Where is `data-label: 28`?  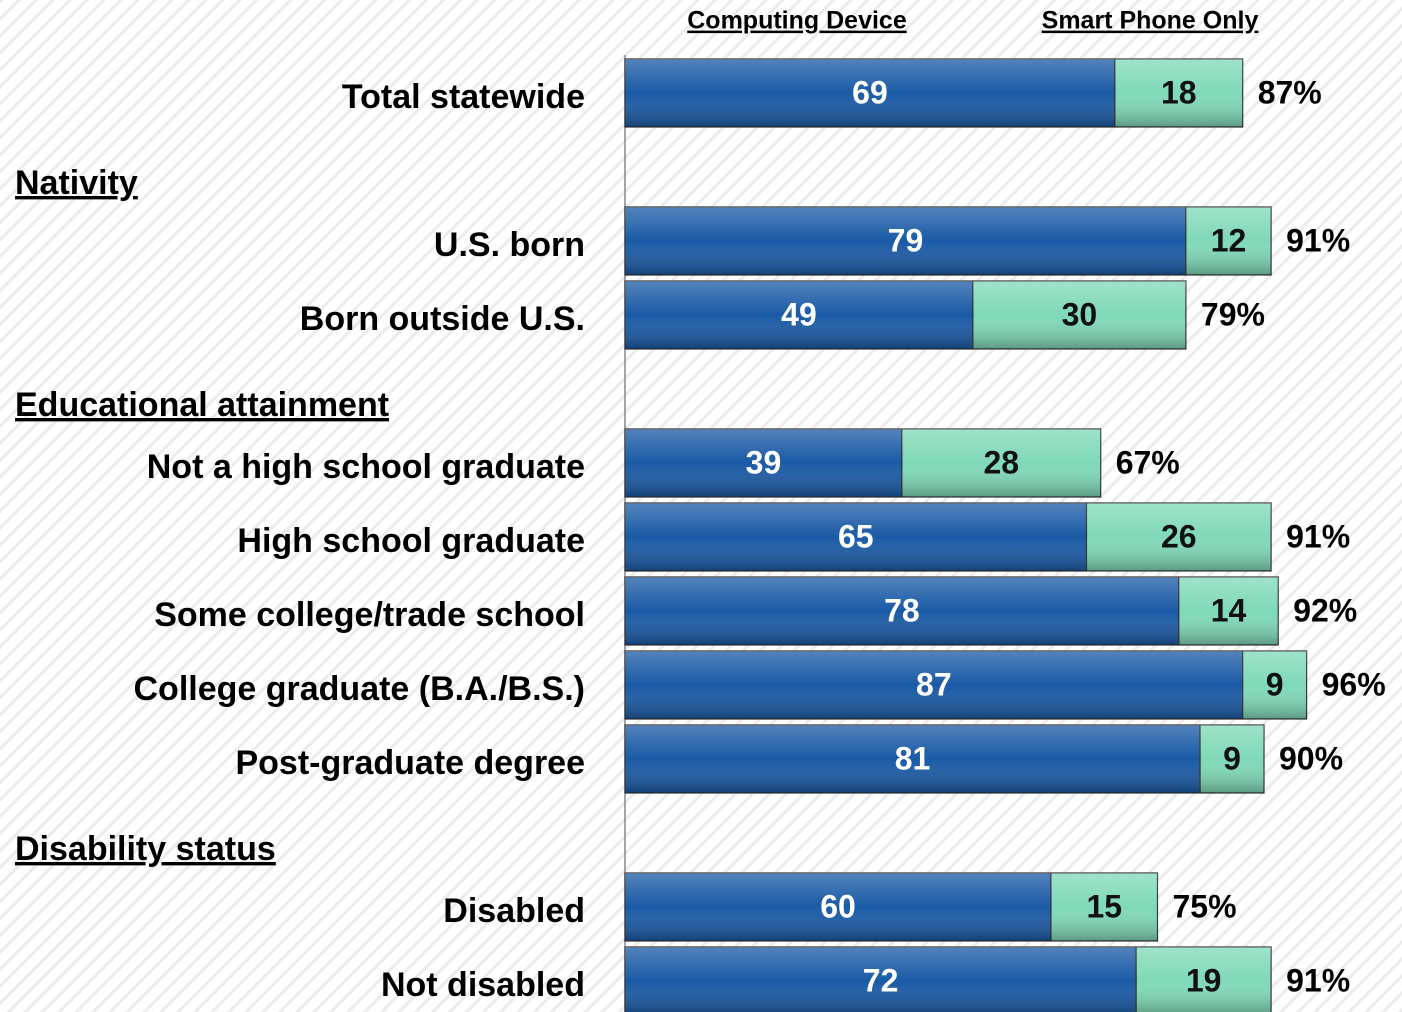
data-label: 28 is located at coordinates (1002, 462).